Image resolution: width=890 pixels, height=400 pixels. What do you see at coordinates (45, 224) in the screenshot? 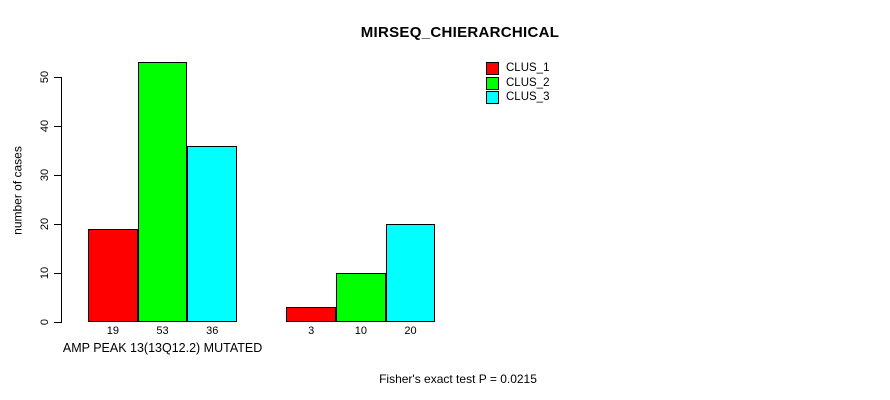
I see `y-tick-label: 20` at bounding box center [45, 224].